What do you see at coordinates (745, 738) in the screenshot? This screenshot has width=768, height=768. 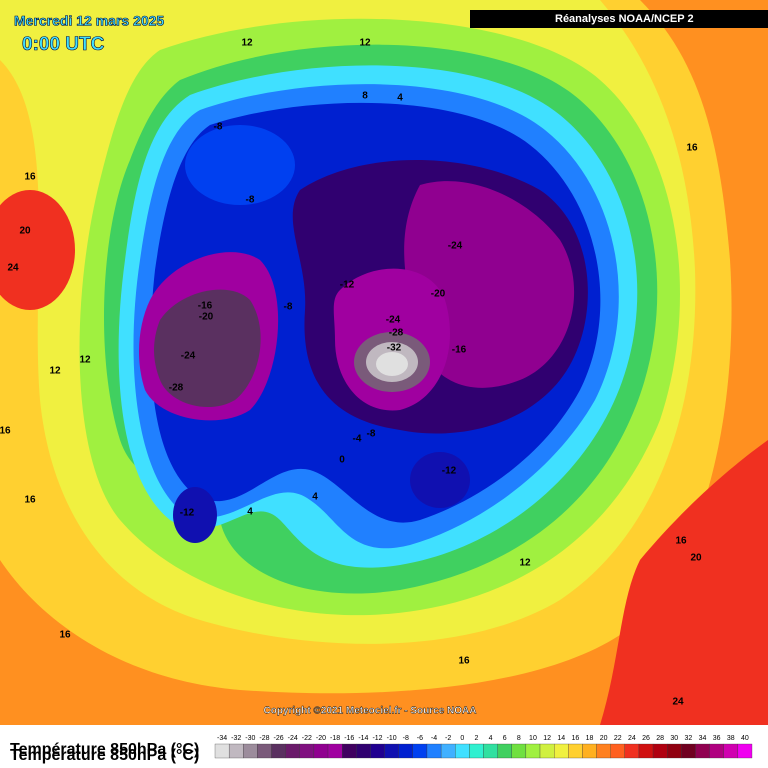 I see `legend-tick: 40` at bounding box center [745, 738].